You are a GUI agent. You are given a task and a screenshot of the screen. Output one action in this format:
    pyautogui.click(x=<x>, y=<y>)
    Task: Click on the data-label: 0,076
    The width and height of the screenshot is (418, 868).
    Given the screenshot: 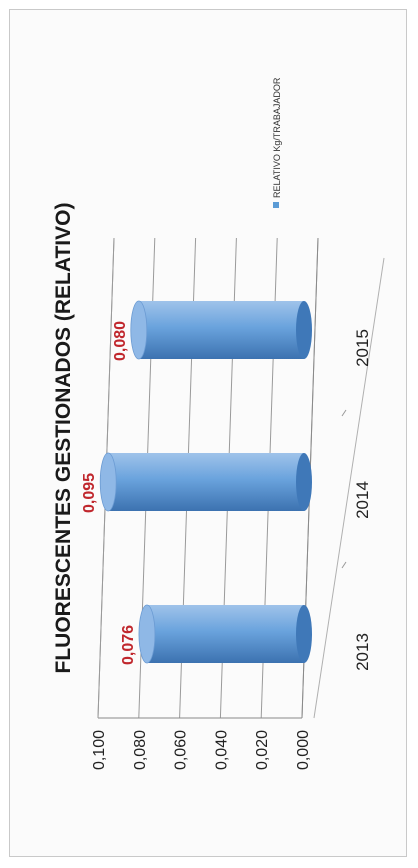 What is the action you would take?
    pyautogui.click(x=128, y=645)
    